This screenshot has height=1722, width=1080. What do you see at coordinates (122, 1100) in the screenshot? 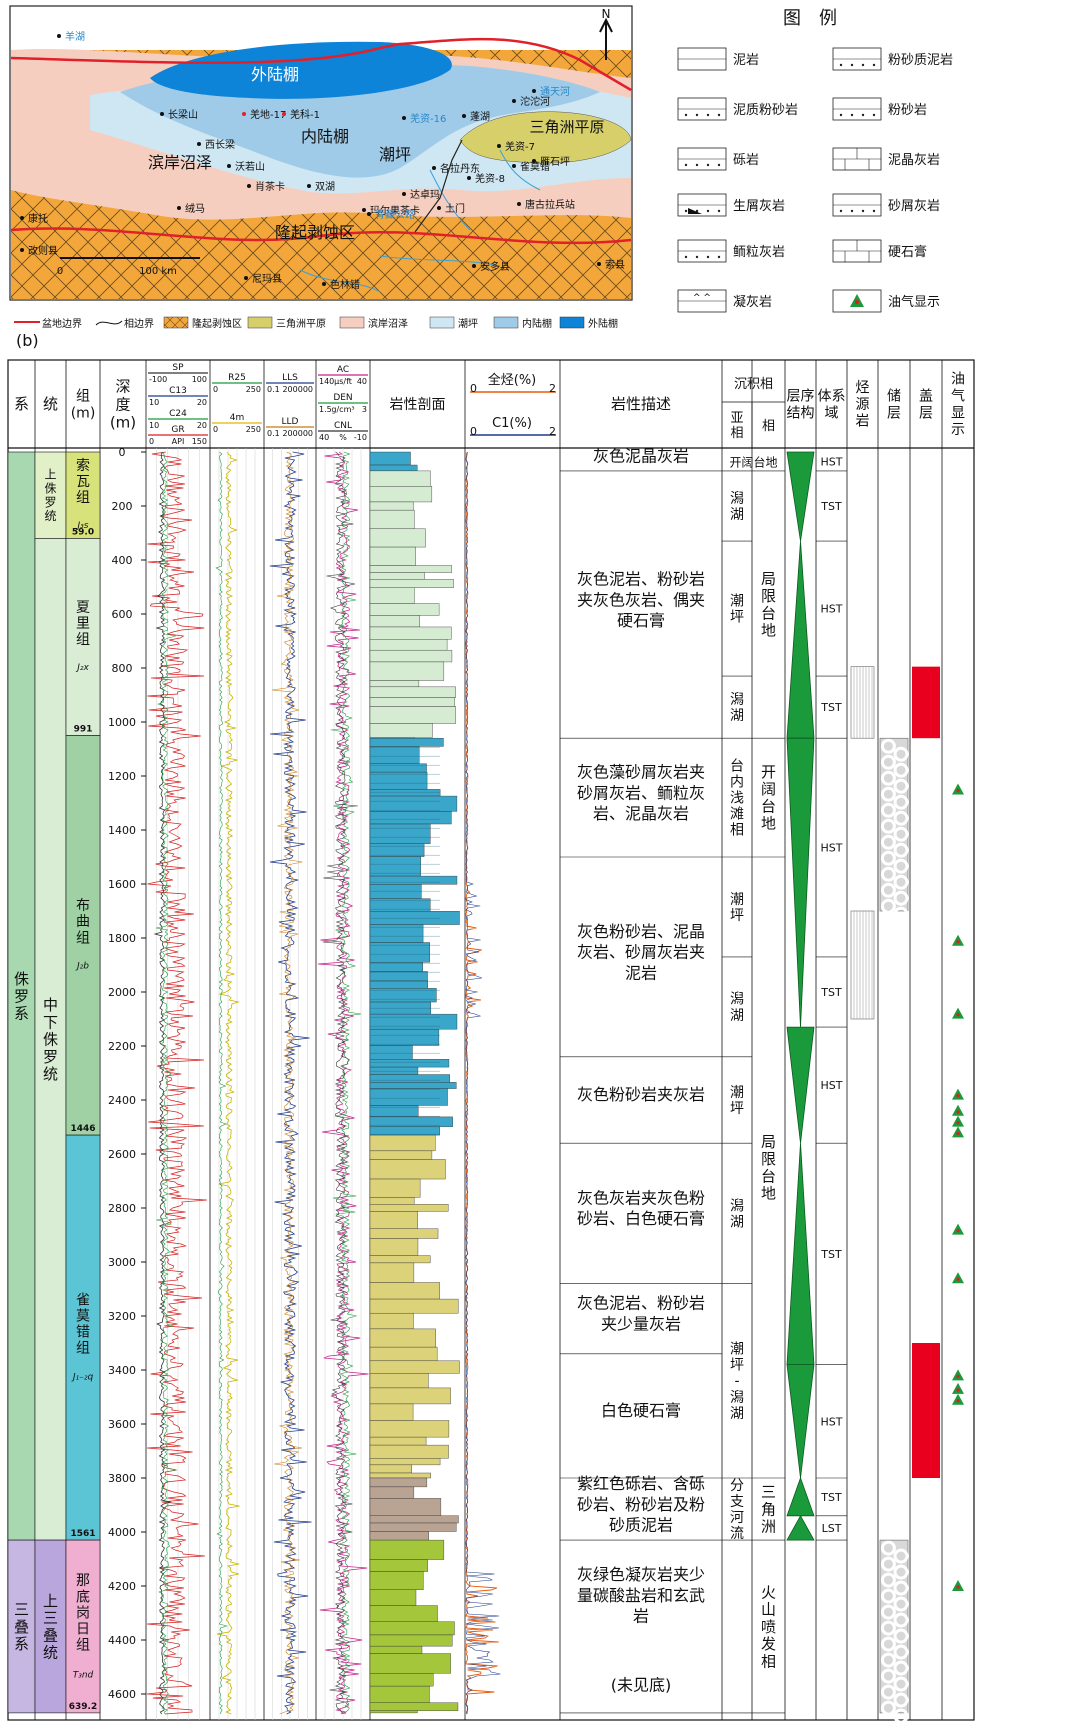
I see `depth-tick-label: 2400` at bounding box center [122, 1100].